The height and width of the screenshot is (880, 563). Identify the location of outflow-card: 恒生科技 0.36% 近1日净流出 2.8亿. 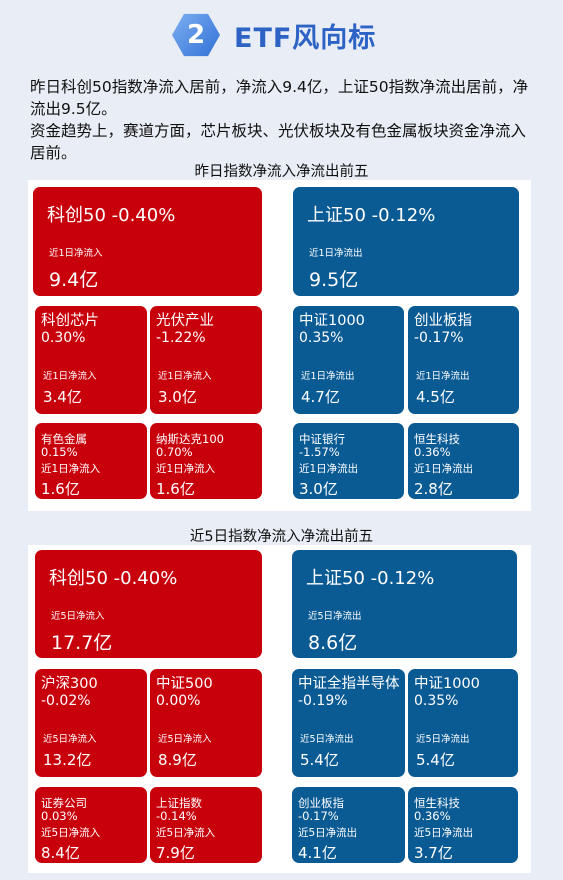
(463, 461).